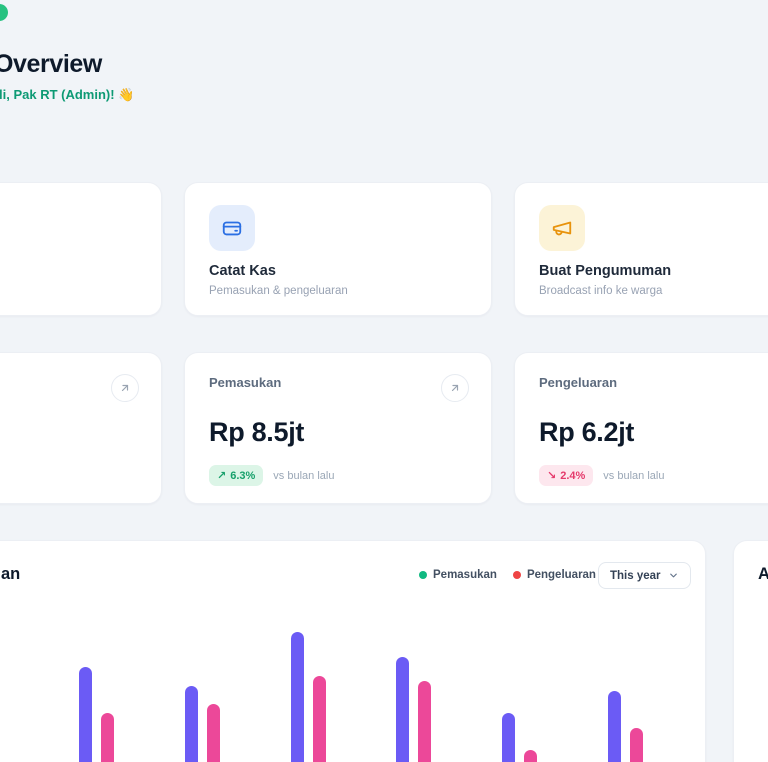 Image resolution: width=768 pixels, height=762 pixels. I want to click on action-card-cropped, so click(81, 249).